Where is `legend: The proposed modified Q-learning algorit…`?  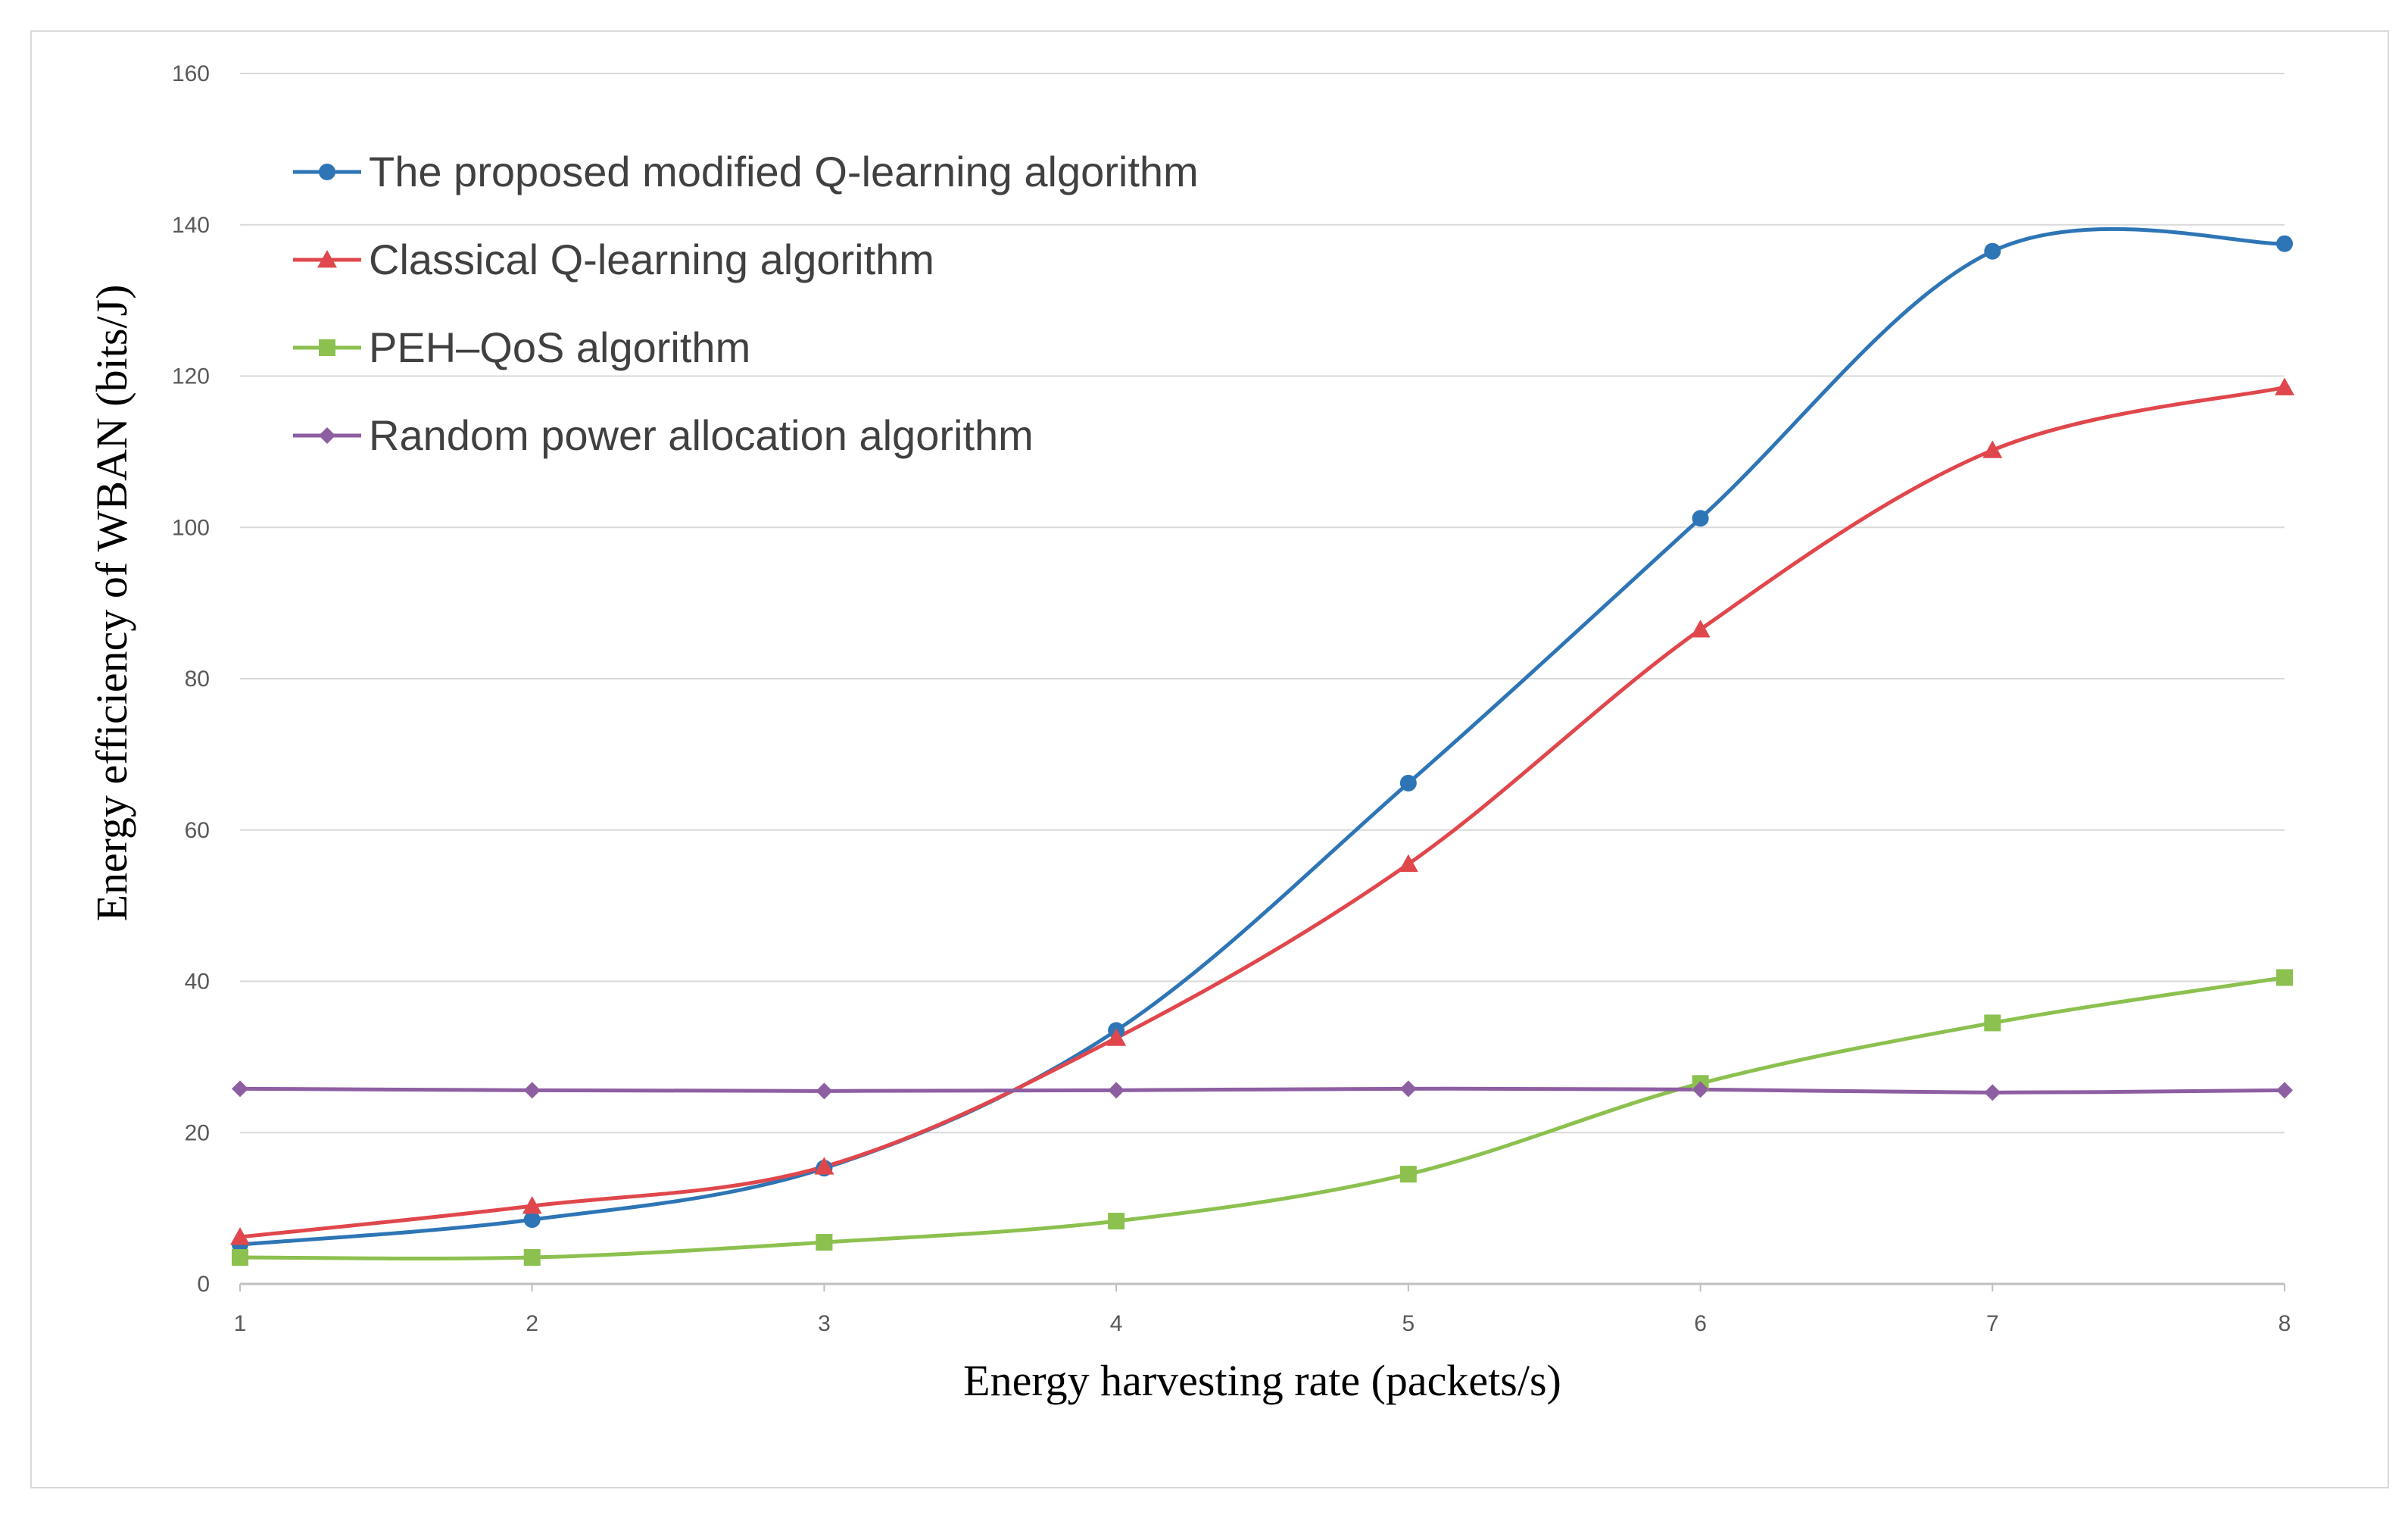 legend: The proposed modified Q-learning algorit… is located at coordinates (746, 303).